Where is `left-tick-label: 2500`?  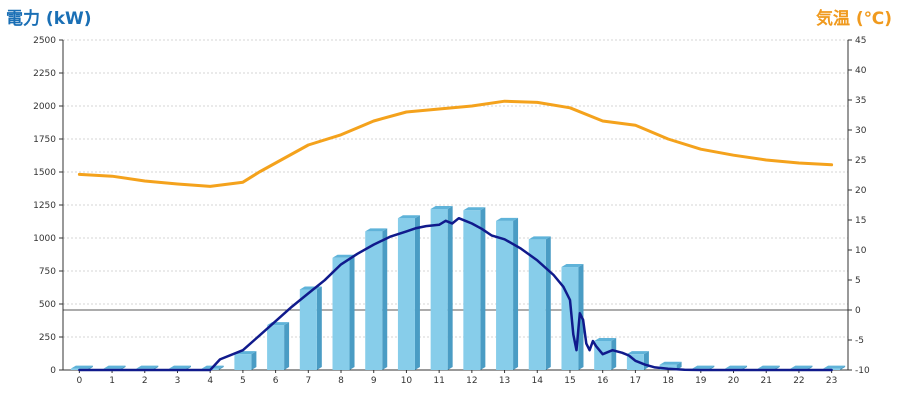 left-tick-label: 2500 is located at coordinates (44, 41).